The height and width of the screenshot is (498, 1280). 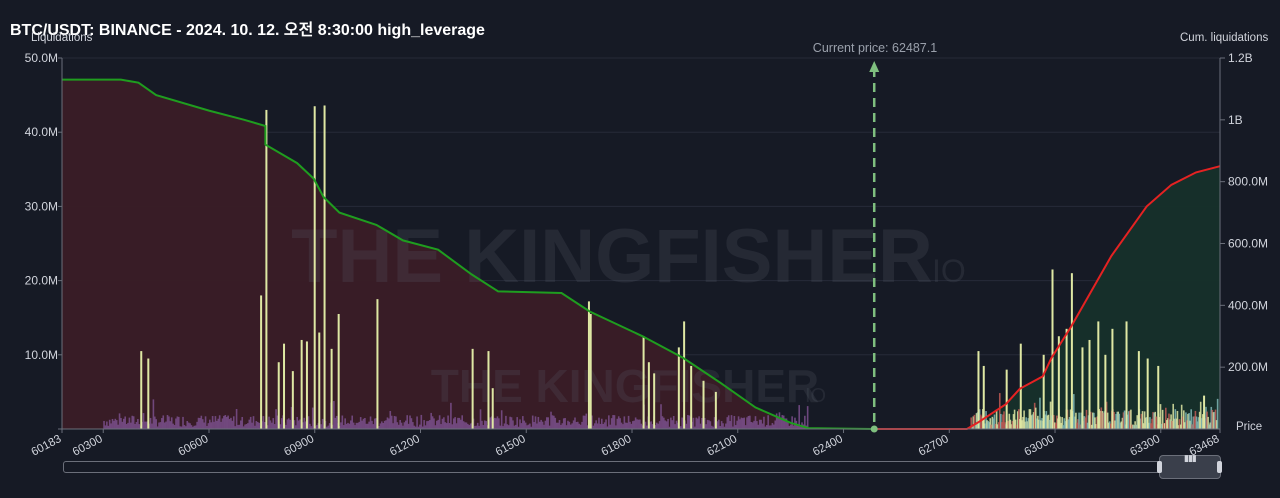 What do you see at coordinates (1190, 467) in the screenshot?
I see `range-scrollbar-thumb` at bounding box center [1190, 467].